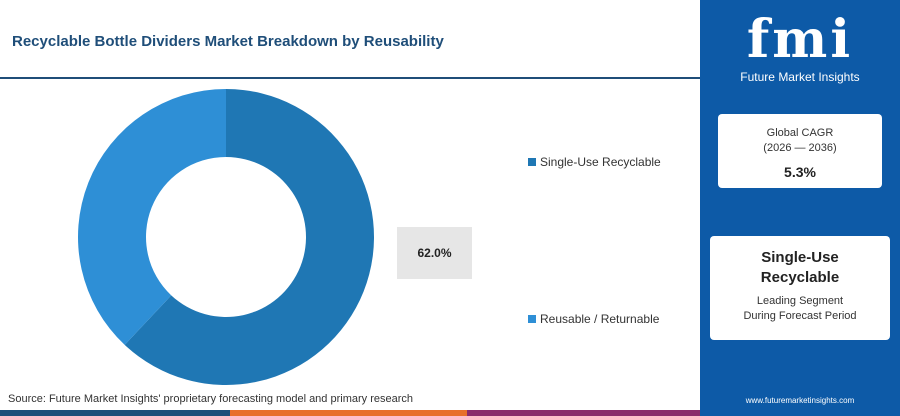  I want to click on segment-name-line2: Recyclable, so click(800, 277).